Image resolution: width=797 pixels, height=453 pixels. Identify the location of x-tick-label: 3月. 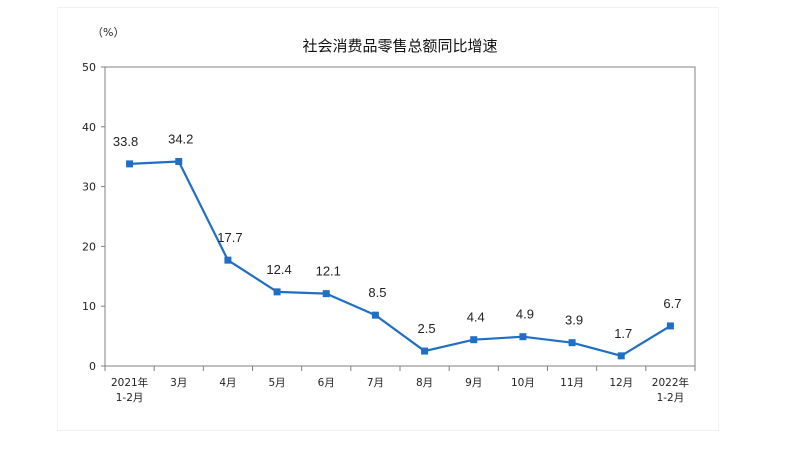
(178, 383).